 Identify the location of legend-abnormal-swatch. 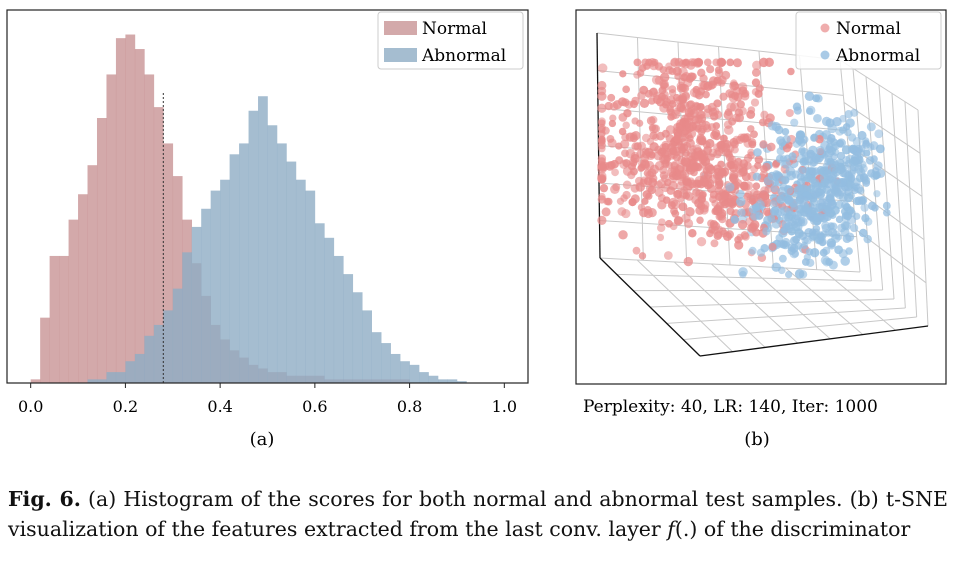
(400, 55).